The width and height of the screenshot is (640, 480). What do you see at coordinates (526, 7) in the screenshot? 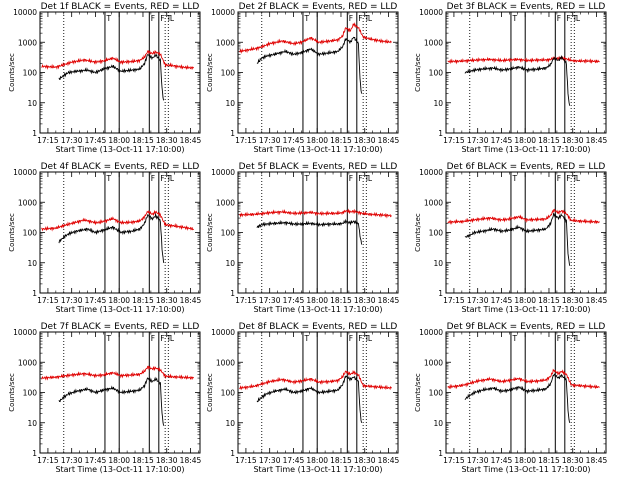
I see `panel-title: Det 3f BLACK = Events, RED = LLD` at bounding box center [526, 7].